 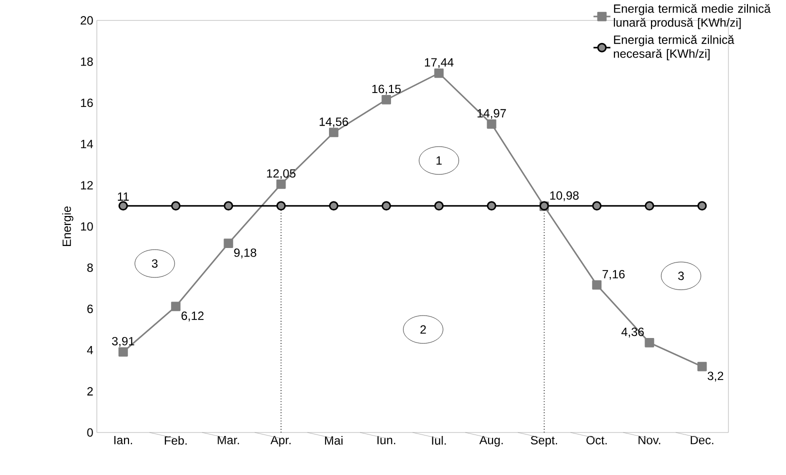 I want to click on y-axis-title: Energie, so click(x=68, y=226).